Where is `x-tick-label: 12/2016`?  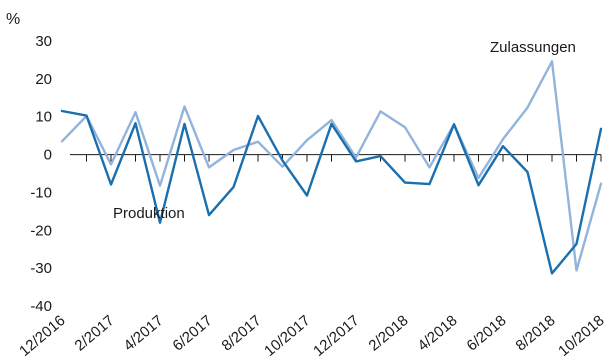 x-tick-label: 12/2016 is located at coordinates (42, 336).